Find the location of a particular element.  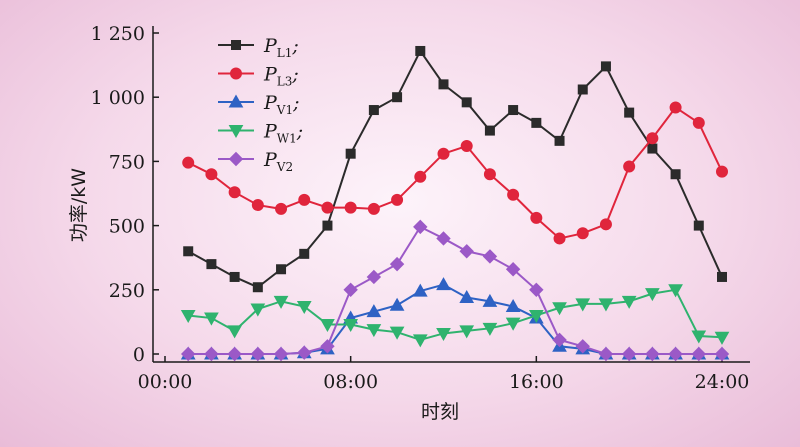

legend-entry-p-l3: PL3; is located at coordinates (258, 76).